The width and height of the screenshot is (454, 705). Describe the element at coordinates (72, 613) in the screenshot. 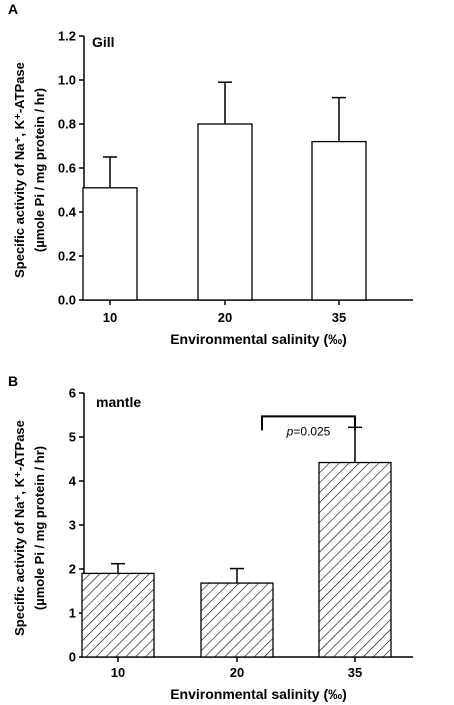

I see `y-tick-label: 1` at that location.